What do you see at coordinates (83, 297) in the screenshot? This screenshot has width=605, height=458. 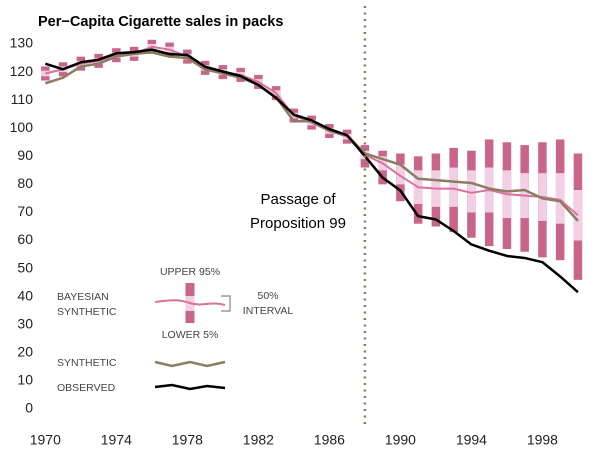 I see `legend-label: BAYESIAN` at bounding box center [83, 297].